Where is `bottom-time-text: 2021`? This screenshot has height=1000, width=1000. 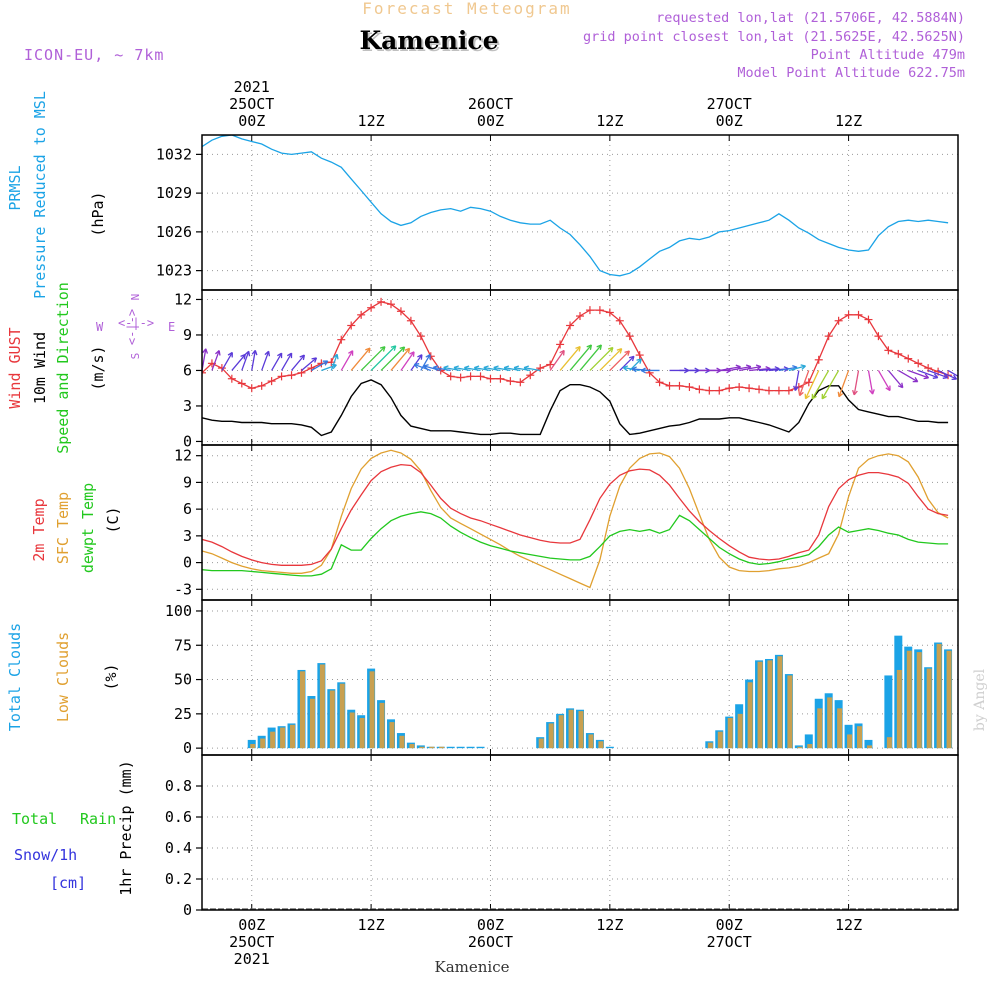
bottom-time-text: 2021 is located at coordinates (252, 959).